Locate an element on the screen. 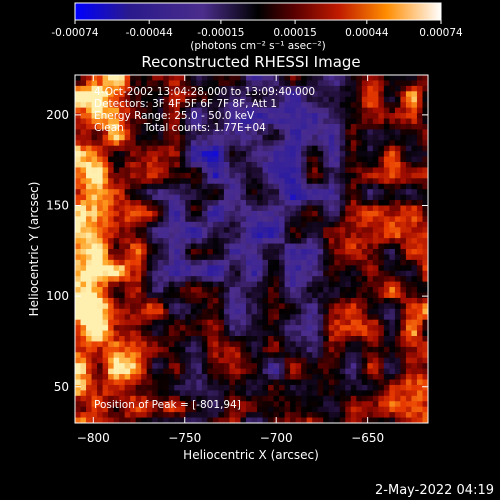  colorbar-tick-label: -0.00044 is located at coordinates (150, 33).